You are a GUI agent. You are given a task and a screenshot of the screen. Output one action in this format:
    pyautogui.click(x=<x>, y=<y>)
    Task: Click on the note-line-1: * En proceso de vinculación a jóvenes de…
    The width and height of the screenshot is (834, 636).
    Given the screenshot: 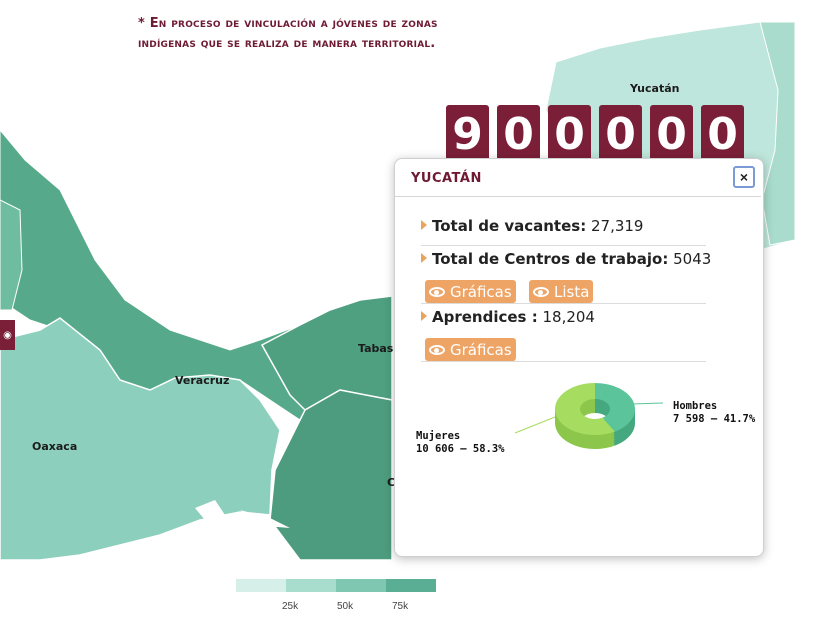 What is the action you would take?
    pyautogui.click(x=288, y=23)
    